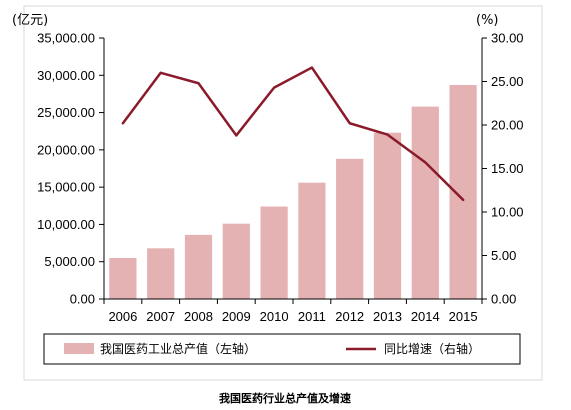 The height and width of the screenshot is (410, 571). I want to click on left-tick-label: 0.00, so click(82, 299).